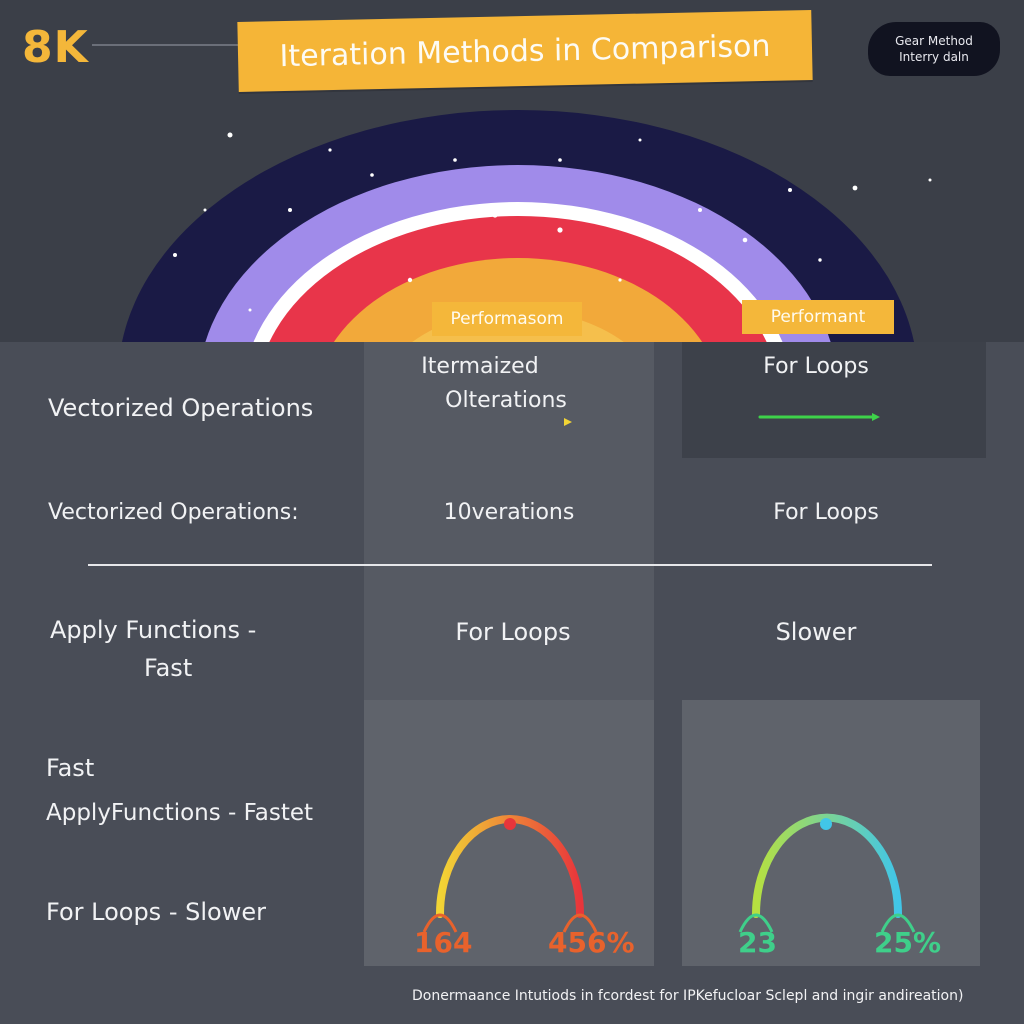  I want to click on page-title: Iteration Methods in Comparison, so click(525, 51).